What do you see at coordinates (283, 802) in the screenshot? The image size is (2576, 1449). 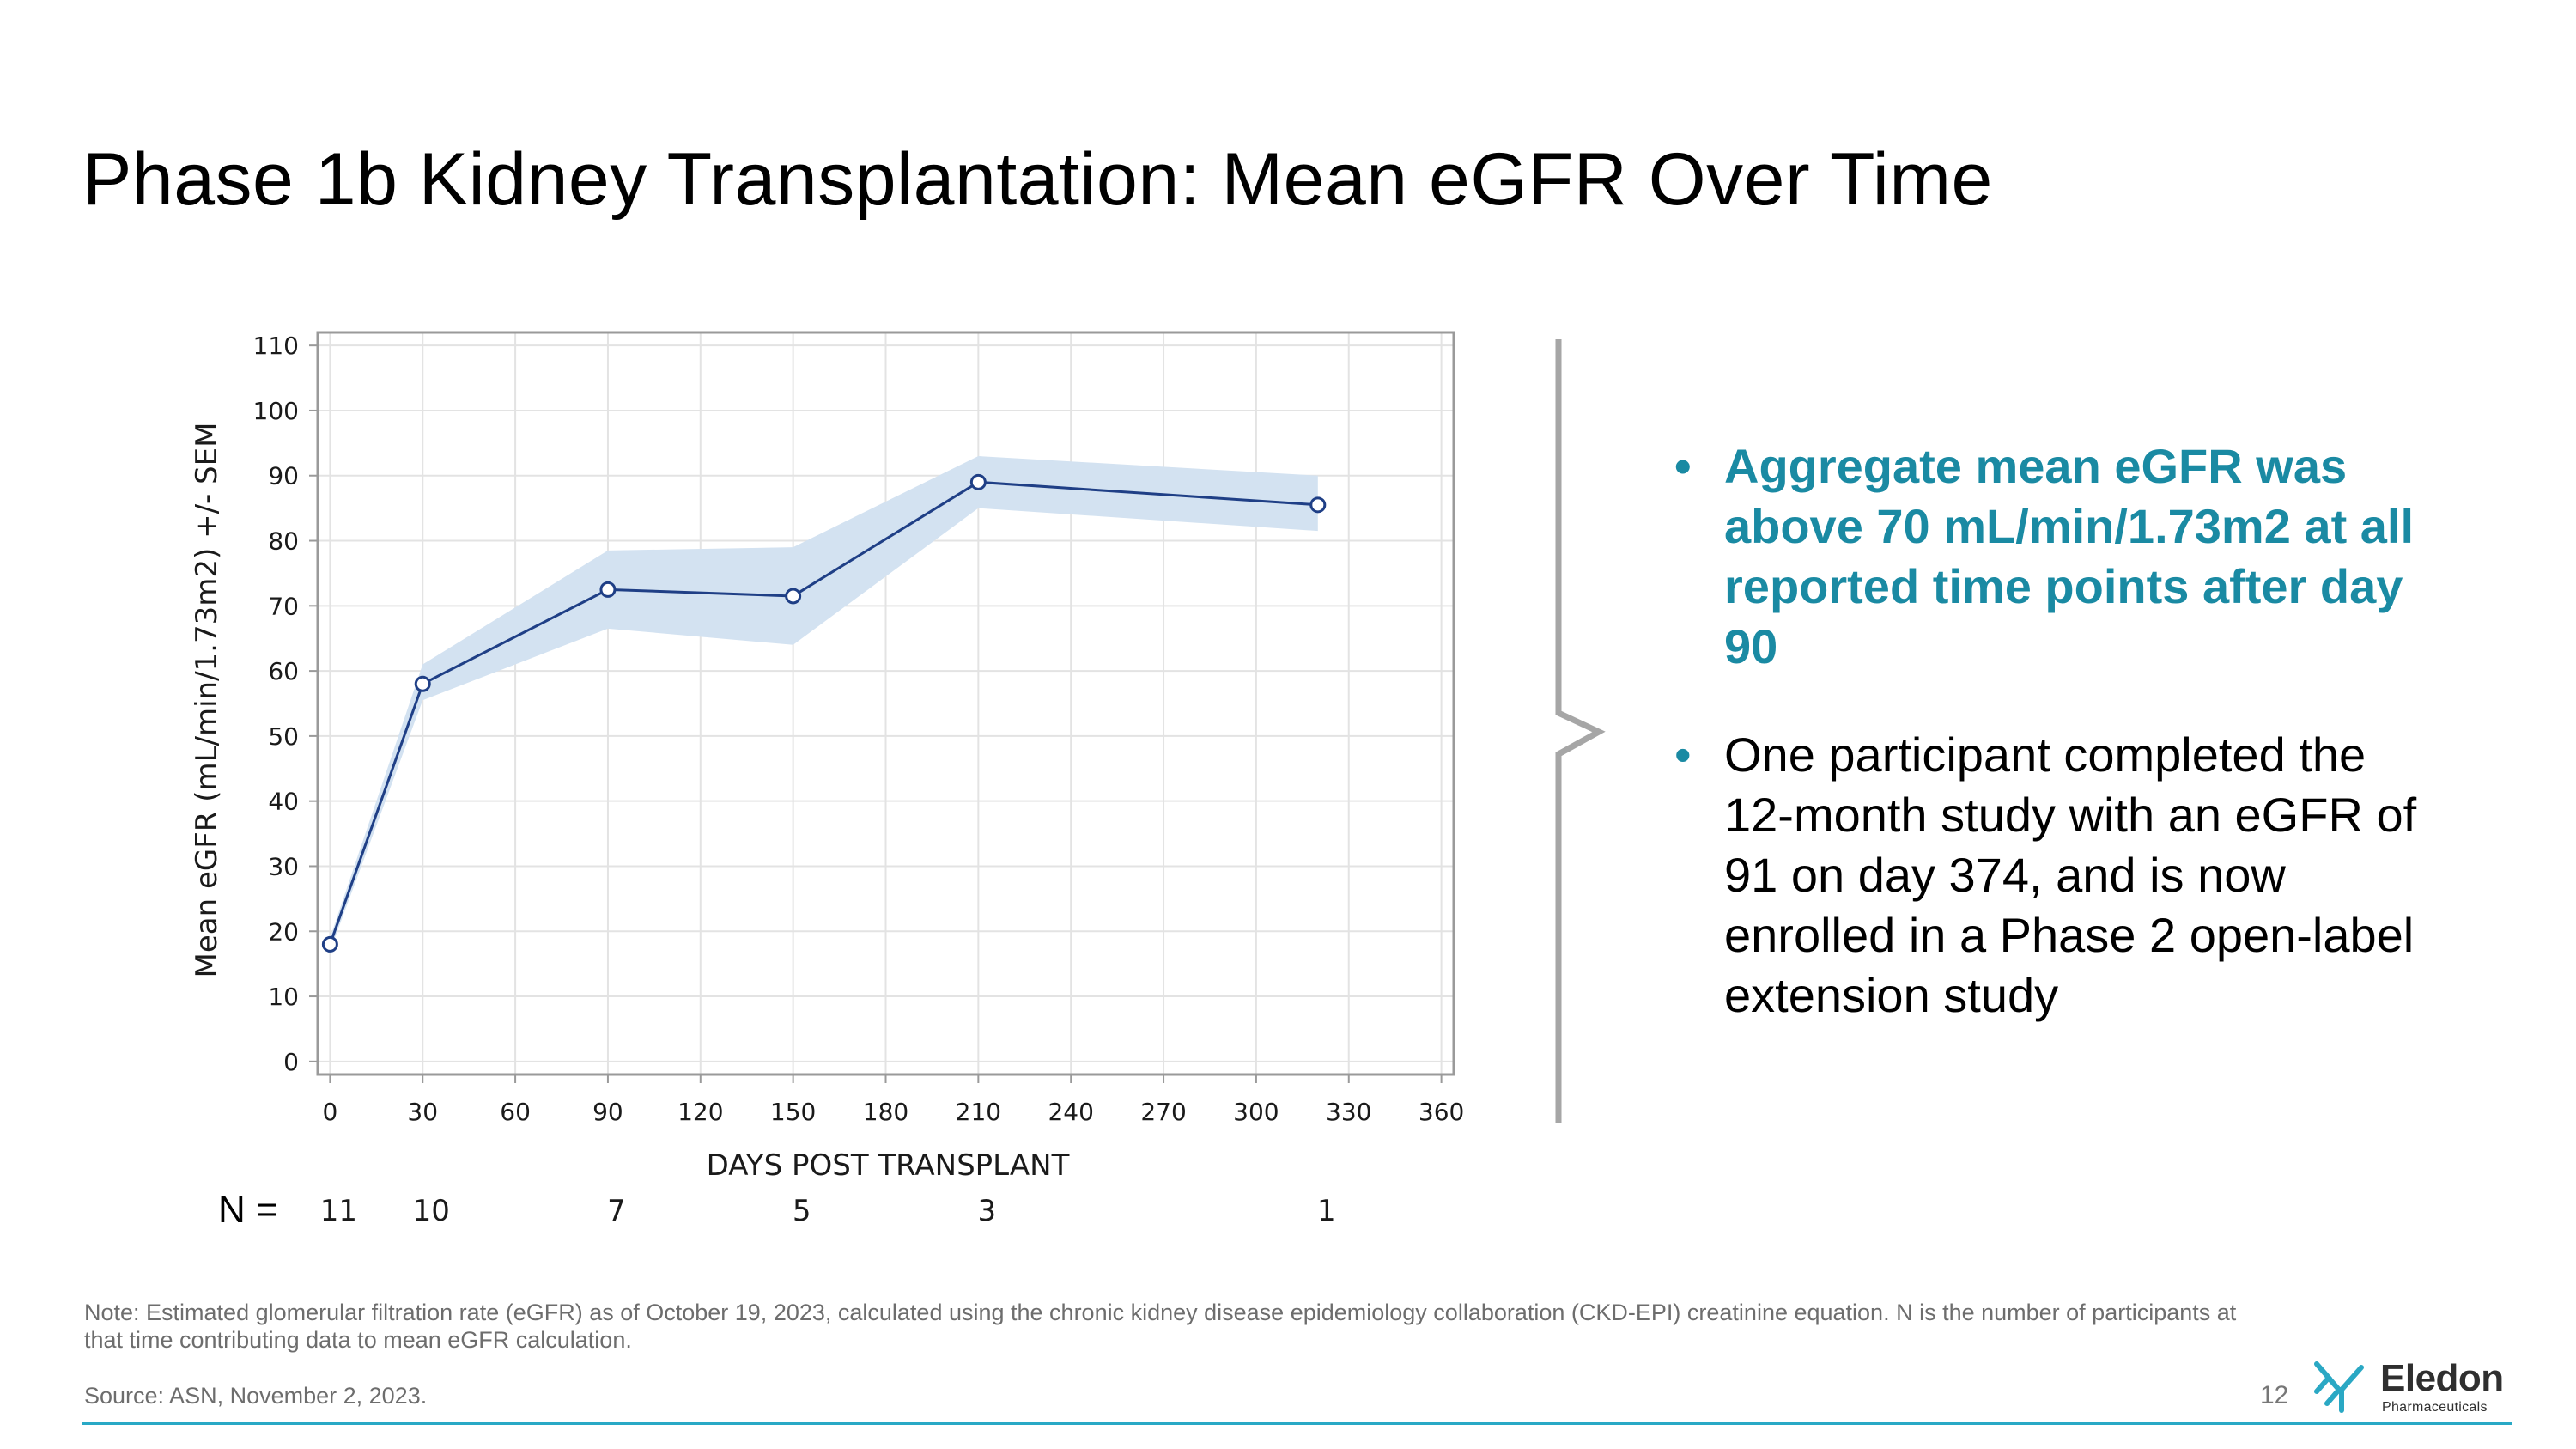 I see `y-tick-label: 40` at bounding box center [283, 802].